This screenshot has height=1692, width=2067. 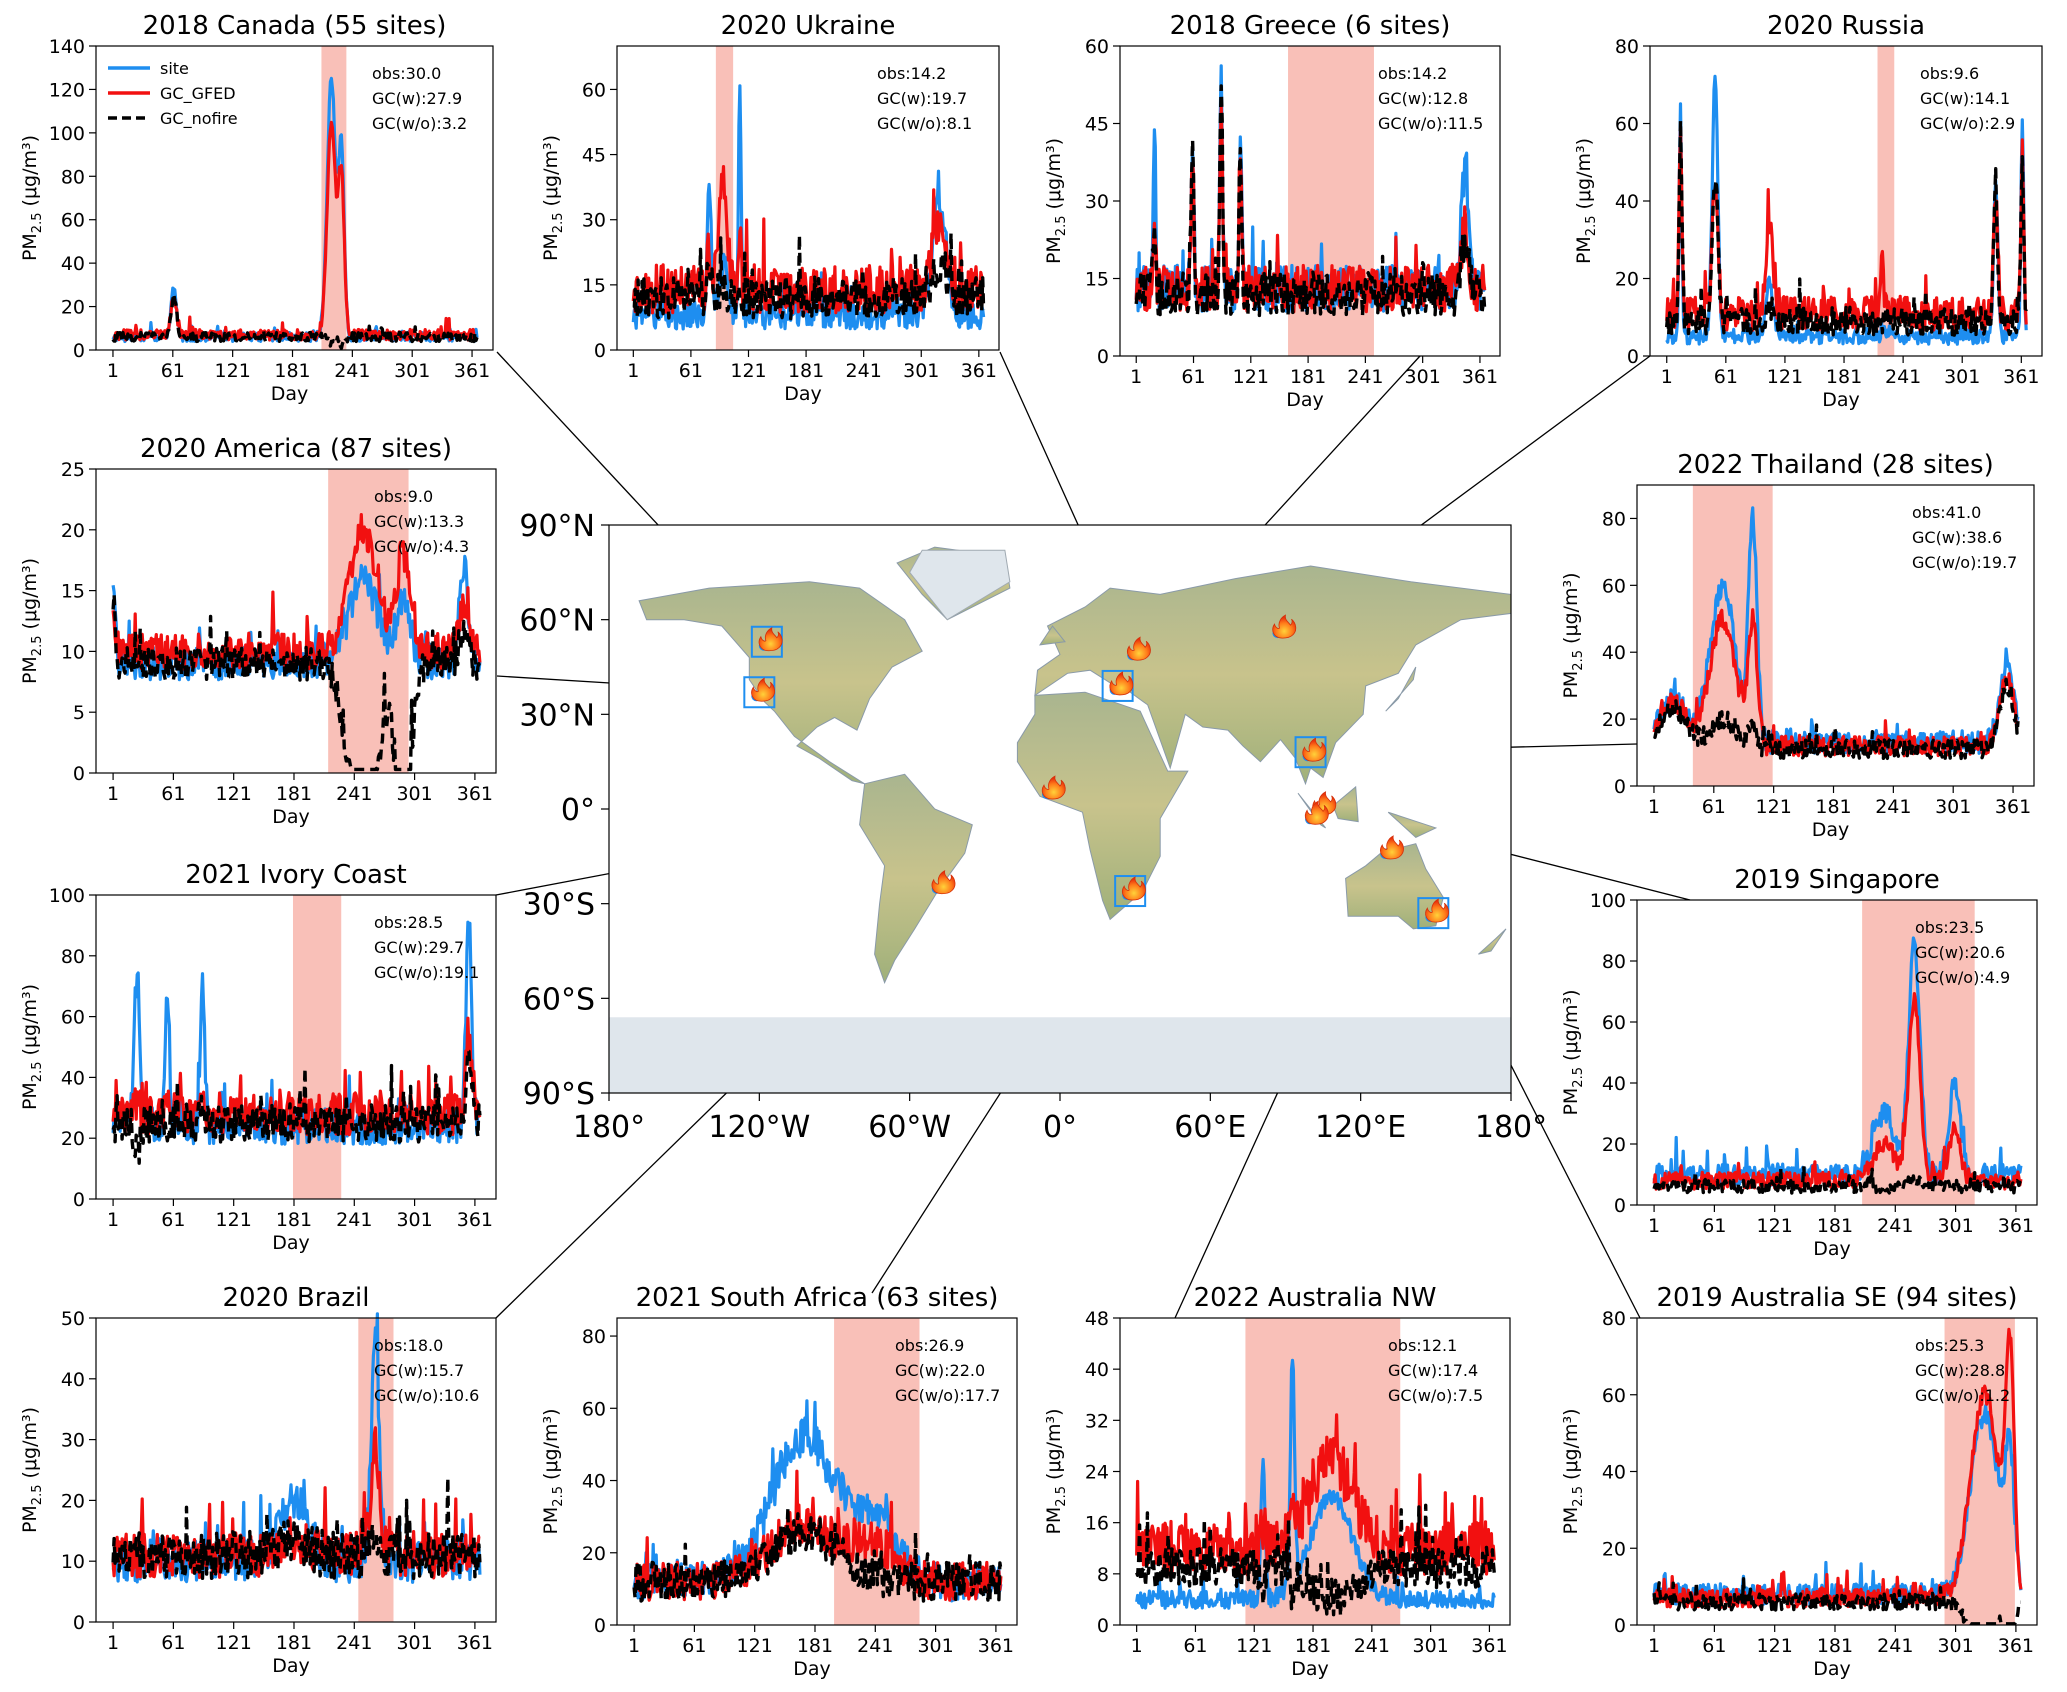 What do you see at coordinates (1097, 125) in the screenshot?
I see `y-tick-label: 45` at bounding box center [1097, 125].